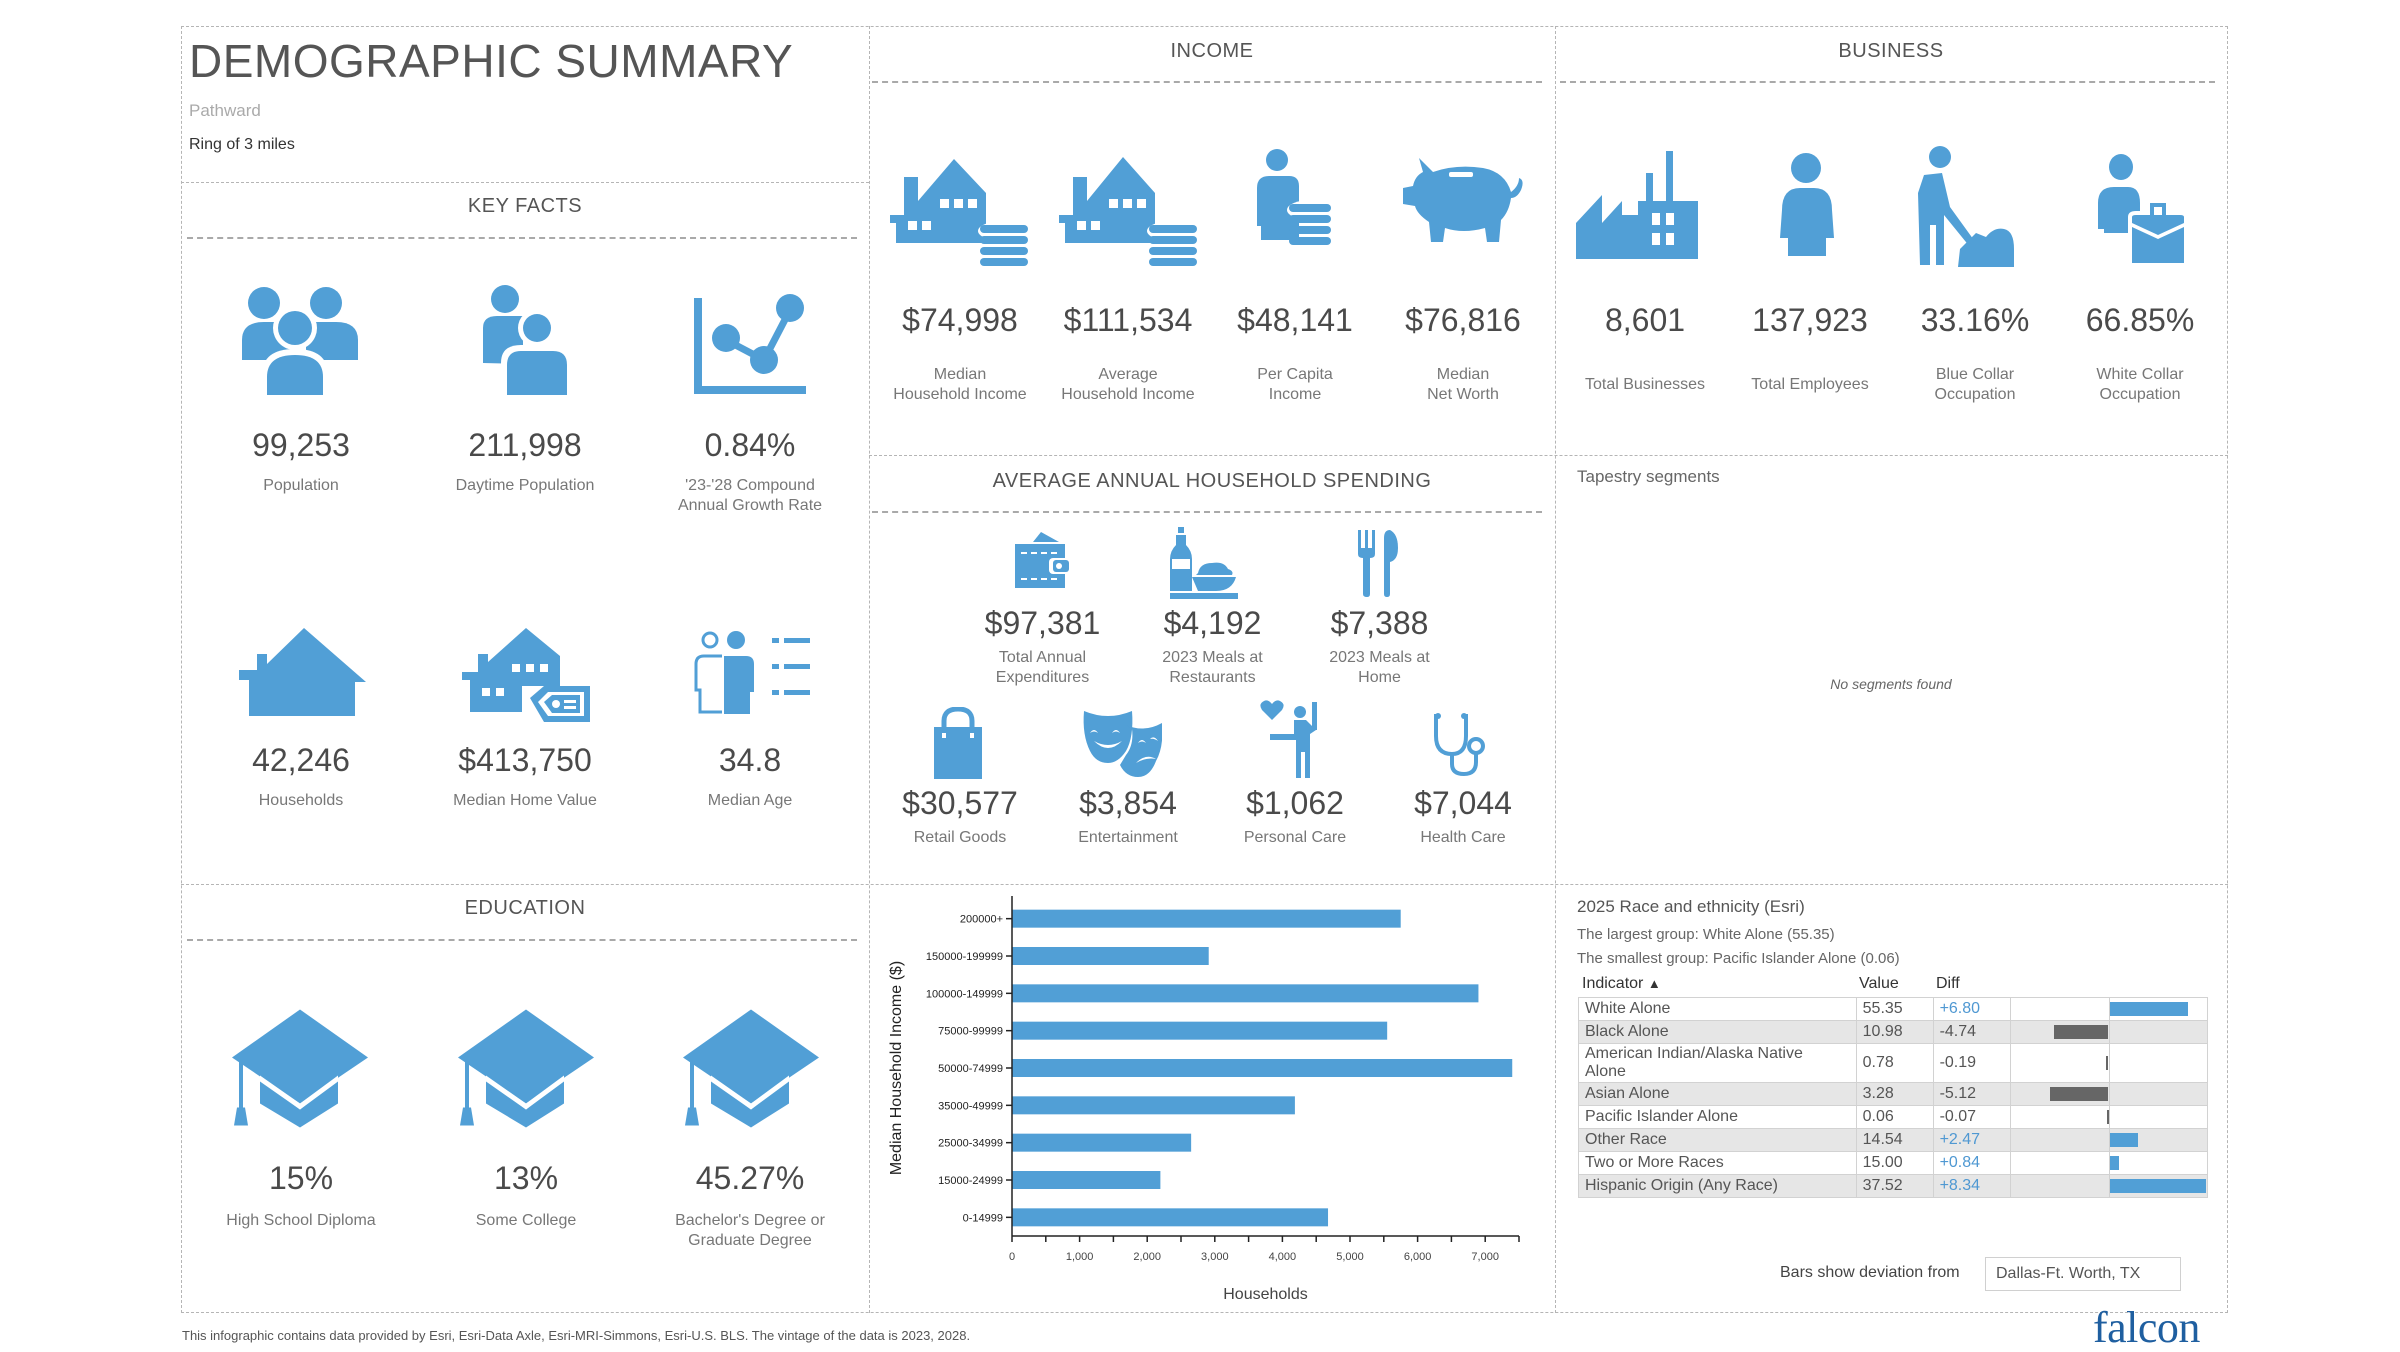  What do you see at coordinates (970, 1106) in the screenshot?
I see `y-tick-label: 35000-49999` at bounding box center [970, 1106].